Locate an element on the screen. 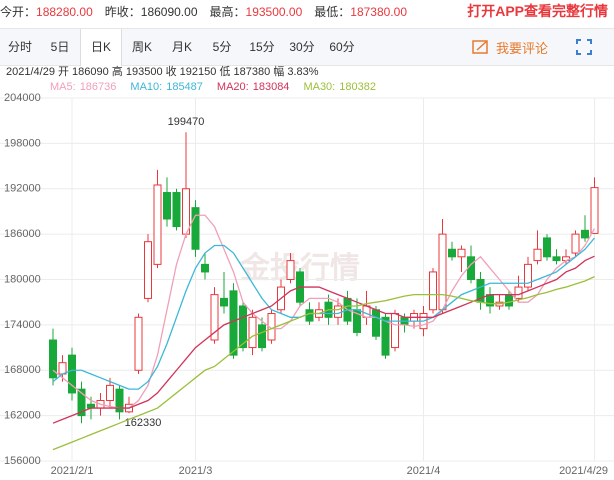  y-tick-label: 156000 is located at coordinates (22, 461).